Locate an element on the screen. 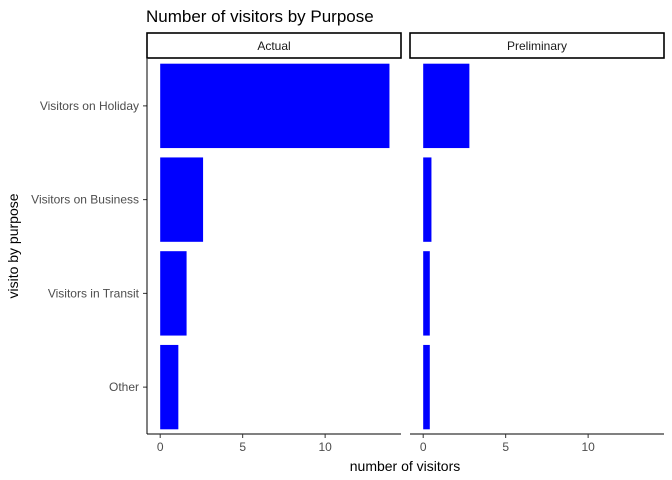 The height and width of the screenshot is (480, 672). y-axis-title: visito by purpose is located at coordinates (13, 245).